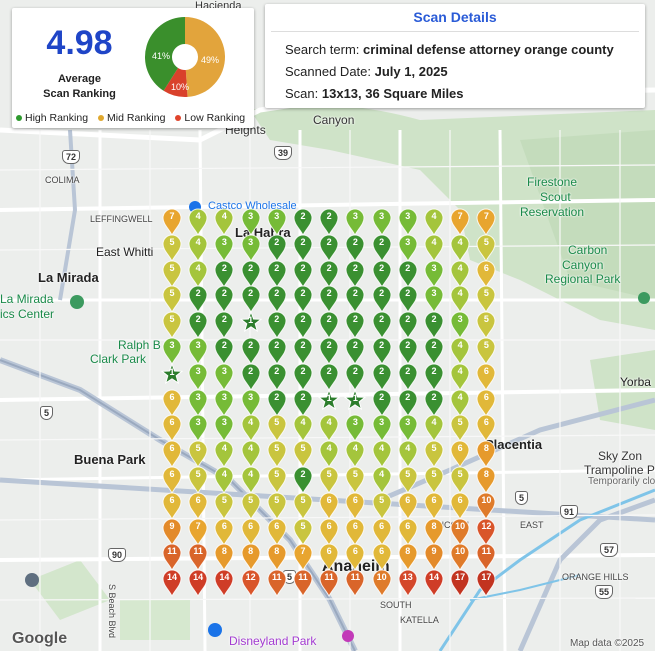  What do you see at coordinates (486, 506) in the screenshot?
I see `rank-pin: 10` at bounding box center [486, 506].